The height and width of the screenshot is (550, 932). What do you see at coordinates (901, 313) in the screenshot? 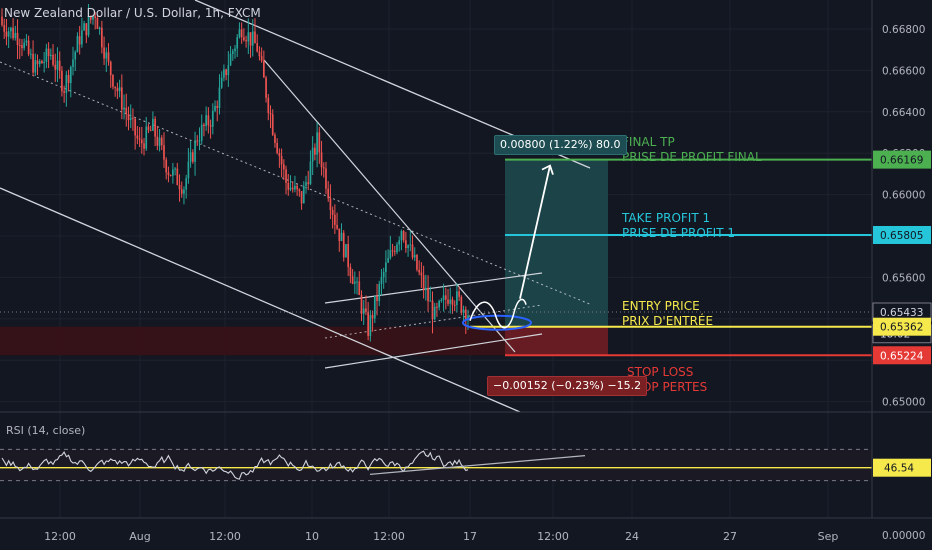
I see `price-badge-label: 0.65433` at bounding box center [901, 313].